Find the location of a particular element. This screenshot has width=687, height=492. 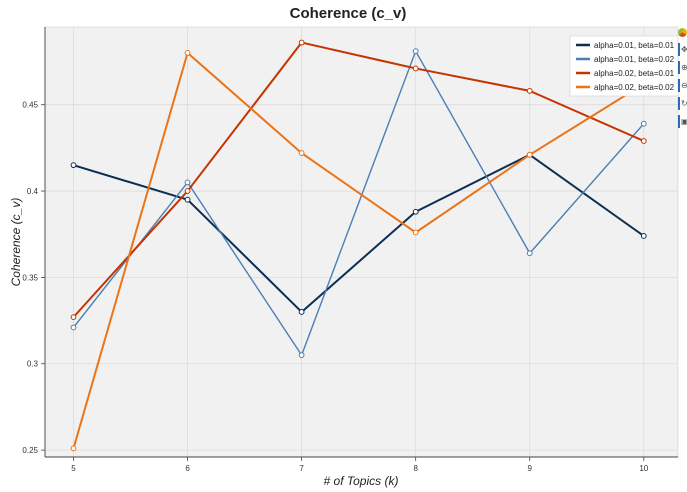

legend-label: alpha=0.02, beta=0.02 is located at coordinates (634, 87).